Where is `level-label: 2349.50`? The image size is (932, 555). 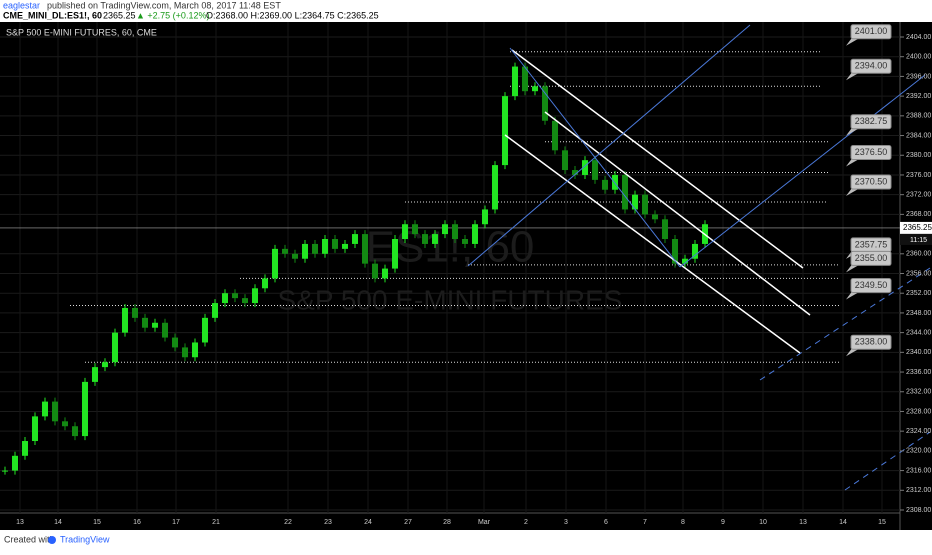 level-label: 2349.50 is located at coordinates (871, 285).